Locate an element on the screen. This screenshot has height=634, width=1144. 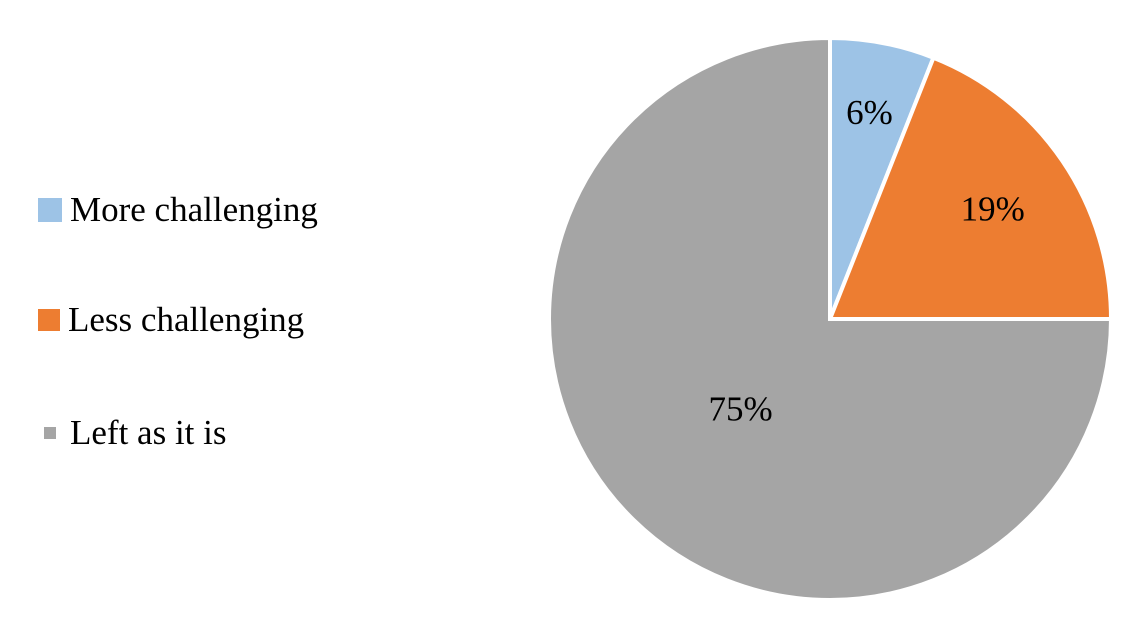
legend-item-more-challenging: More challenging is located at coordinates (178, 210).